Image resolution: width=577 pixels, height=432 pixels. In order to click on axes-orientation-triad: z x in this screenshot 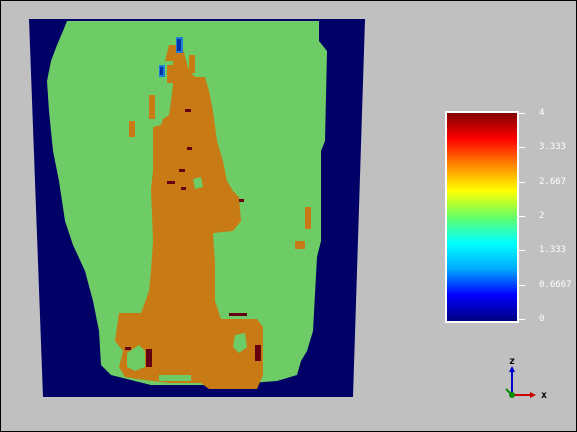, I will do `click(531, 378)`.